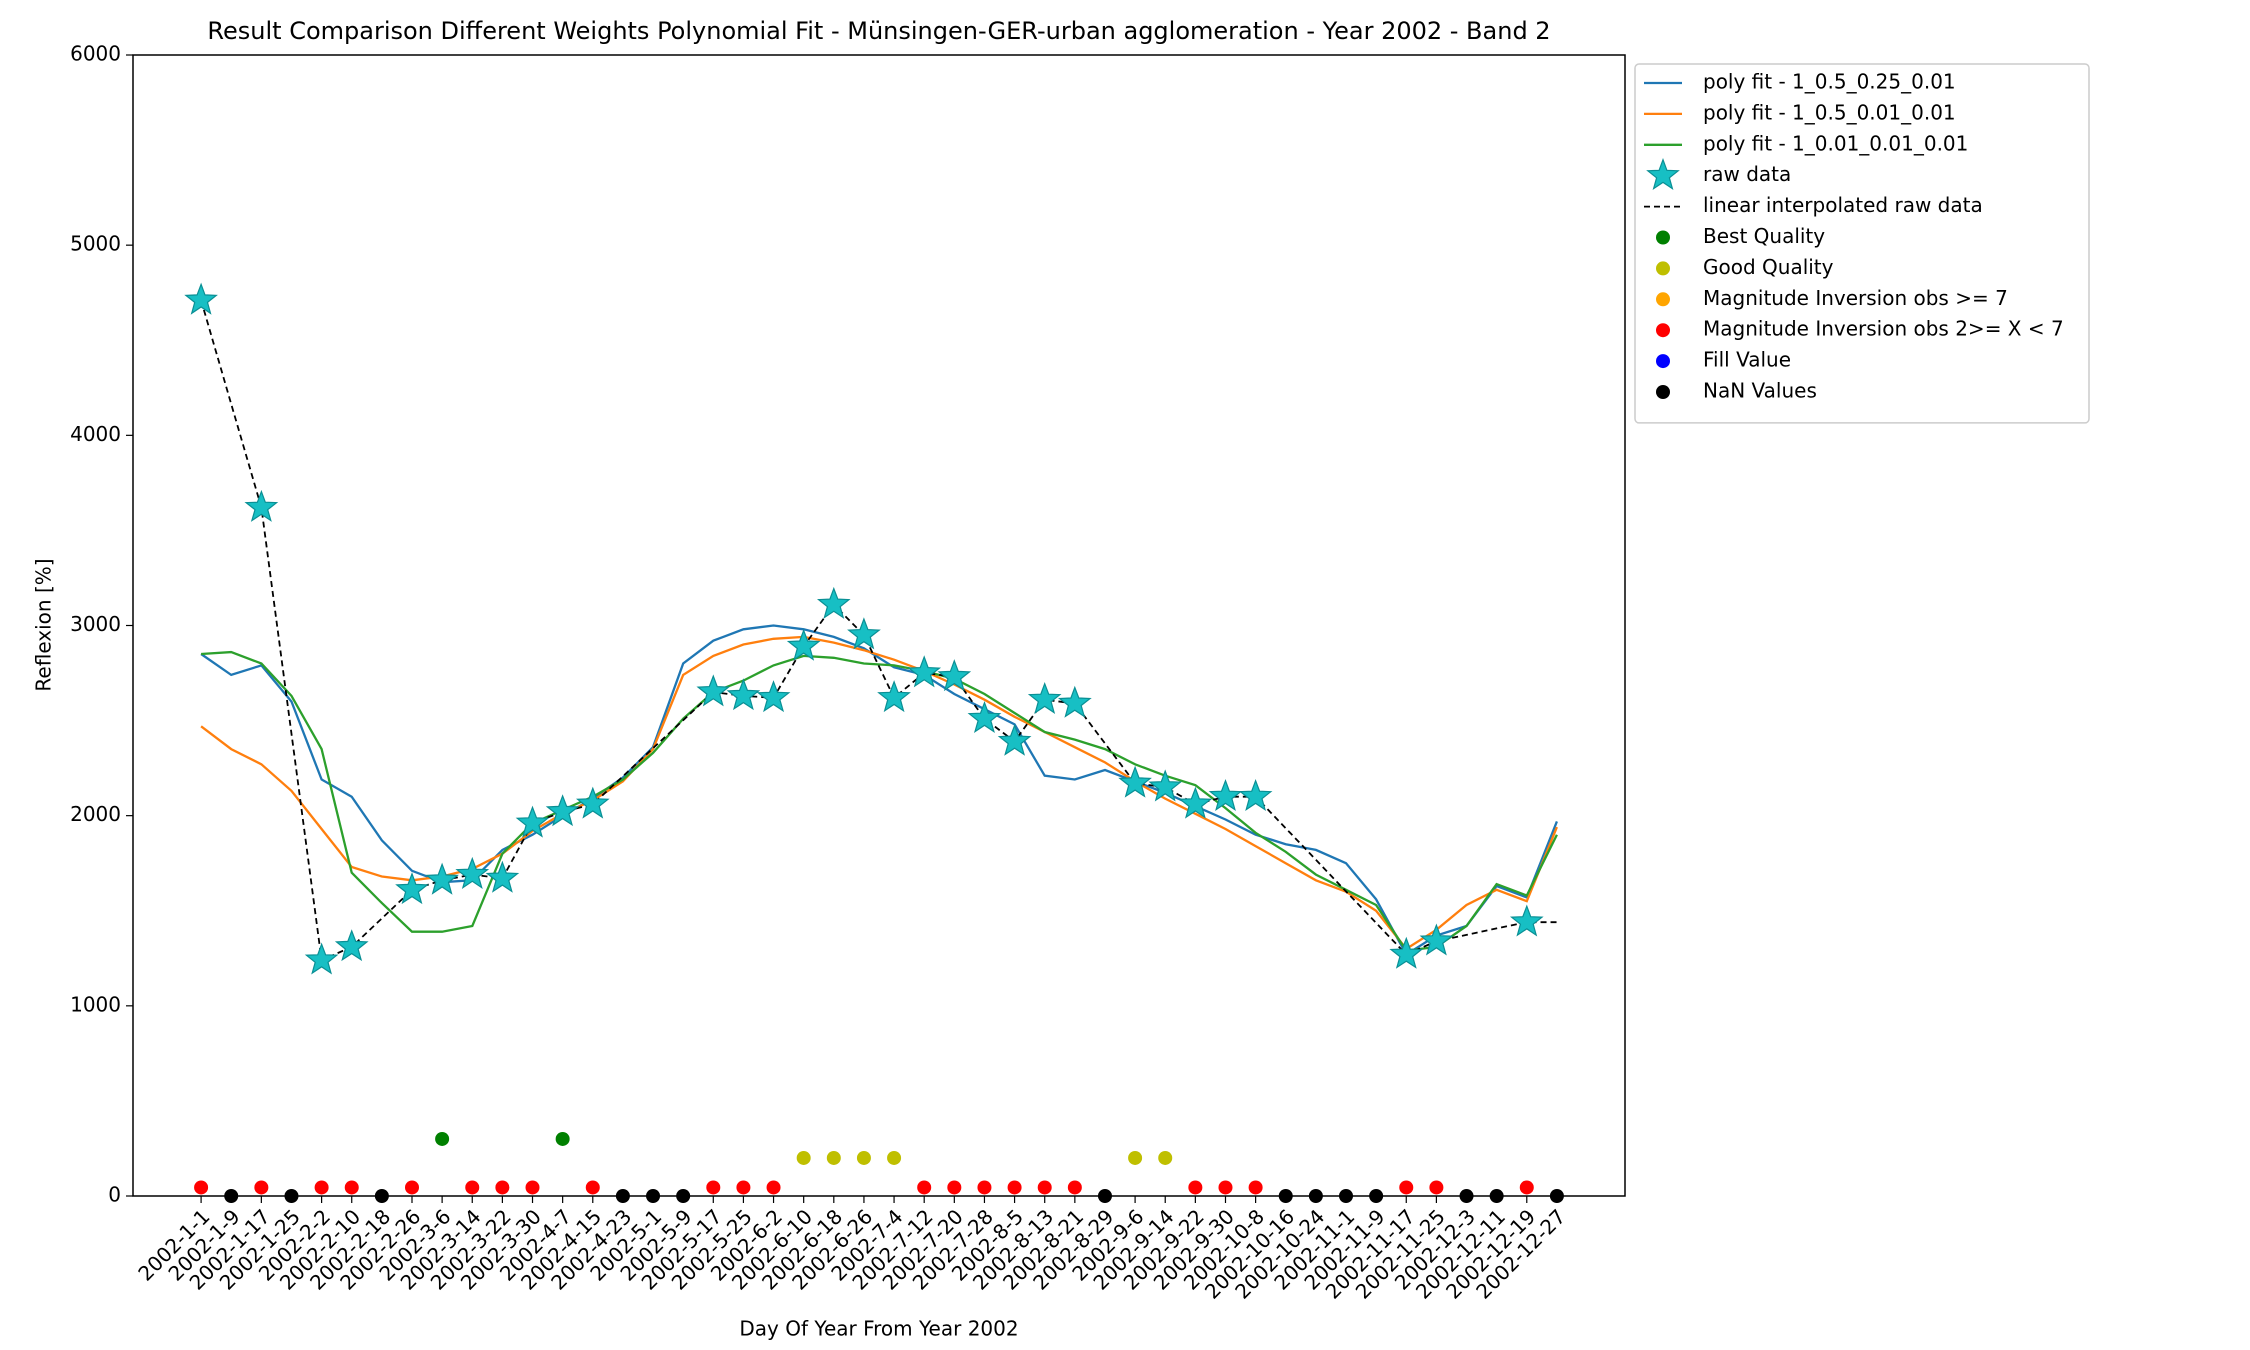 The image size is (2250, 1350). I want to click on legend-label: poly fit - 1_0.01_0.01_0.01, so click(1835, 143).